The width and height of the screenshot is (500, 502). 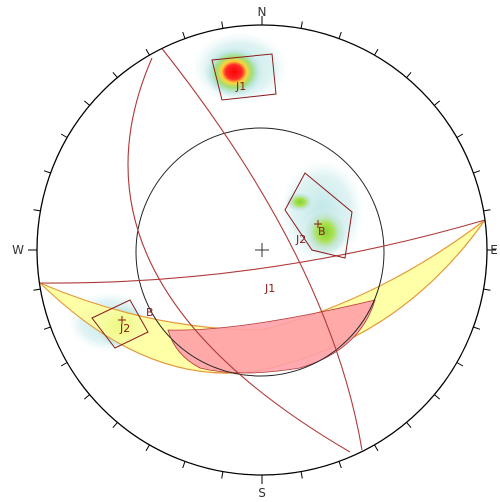 I want to click on window-j2, so click(x=120, y=324).